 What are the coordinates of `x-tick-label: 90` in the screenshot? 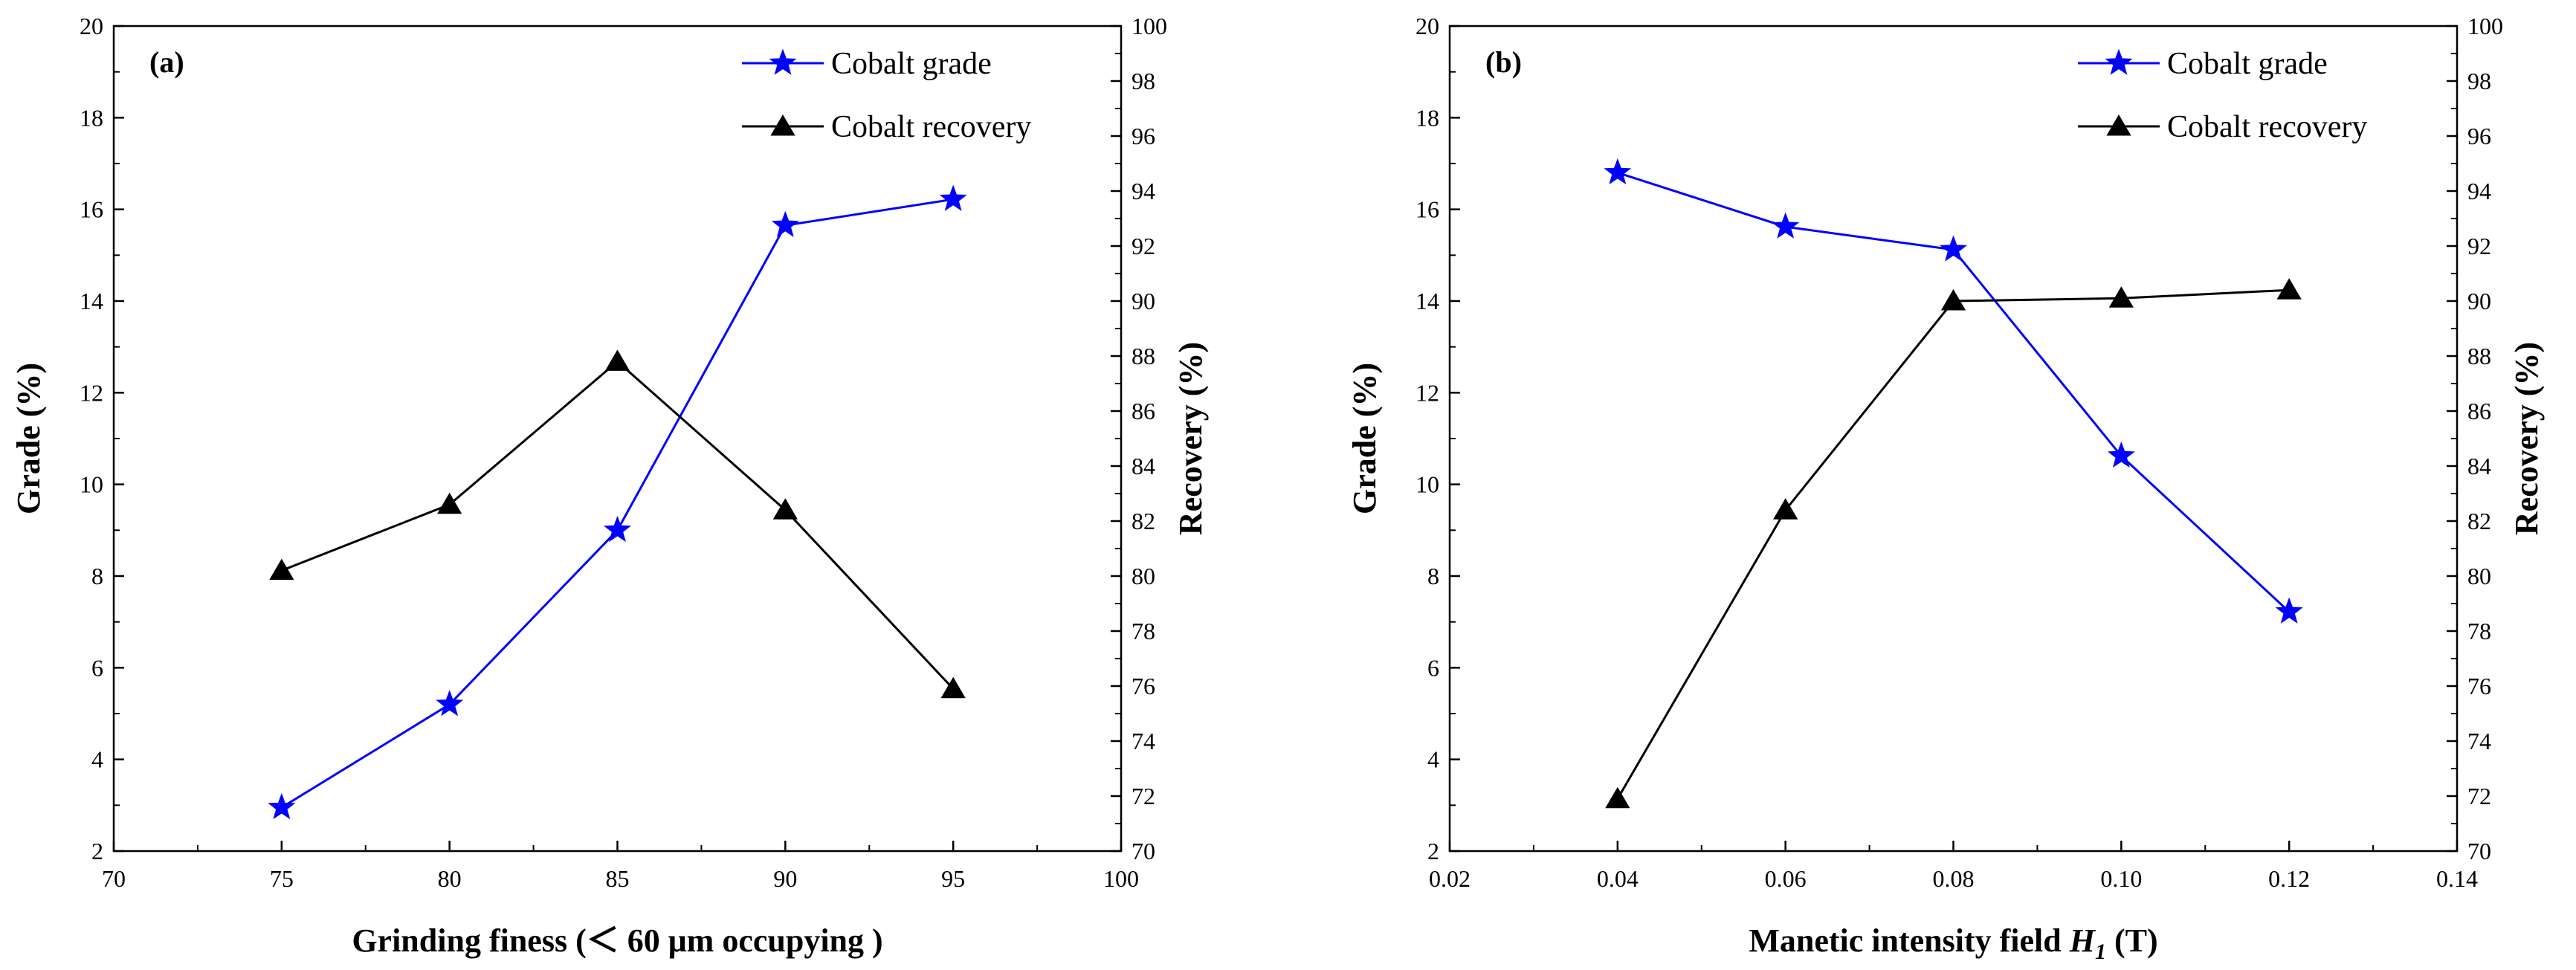 It's located at (785, 879).